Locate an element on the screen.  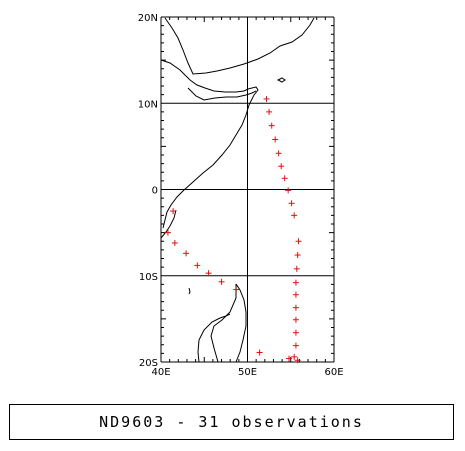
x-tick-label: 40E is located at coordinates (160, 372).